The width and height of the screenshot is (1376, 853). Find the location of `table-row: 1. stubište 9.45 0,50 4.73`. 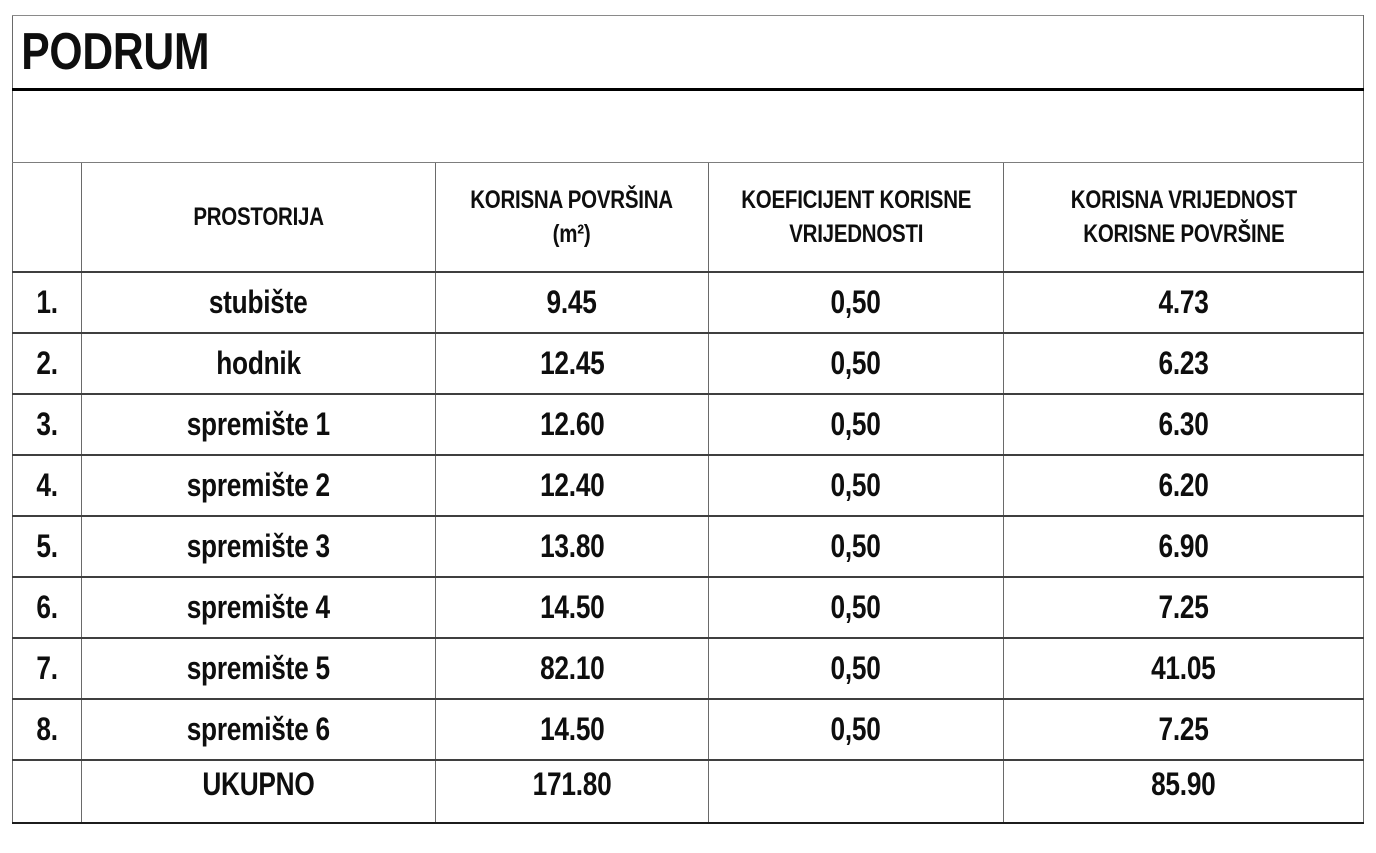

table-row: 1. stubište 9.45 0,50 4.73 is located at coordinates (688, 302).